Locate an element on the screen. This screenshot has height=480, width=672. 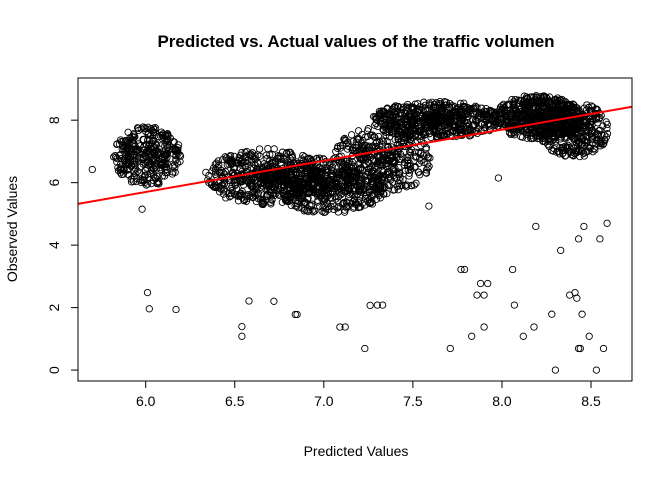
x-axis-label: Predicted Values is located at coordinates (356, 451).